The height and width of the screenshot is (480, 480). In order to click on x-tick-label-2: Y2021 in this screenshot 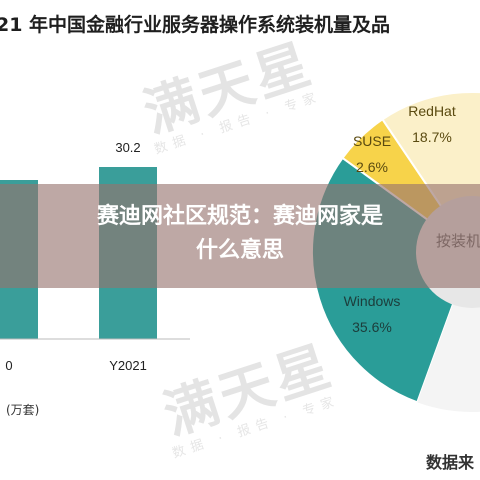, I will do `click(128, 365)`.